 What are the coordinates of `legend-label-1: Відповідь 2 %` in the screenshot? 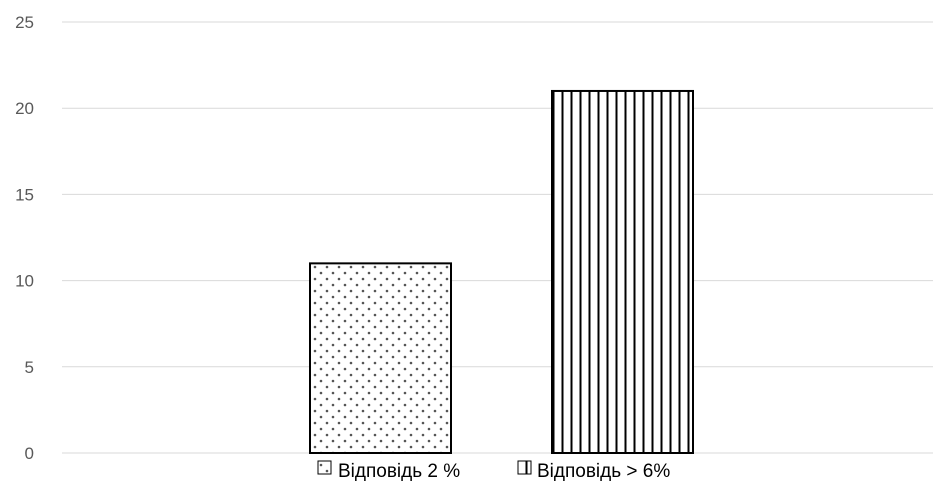 It's located at (399, 471).